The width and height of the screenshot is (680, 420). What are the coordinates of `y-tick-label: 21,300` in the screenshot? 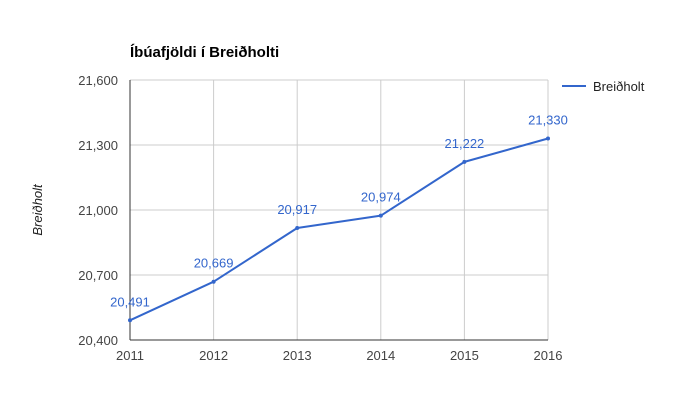 It's located at (98, 145).